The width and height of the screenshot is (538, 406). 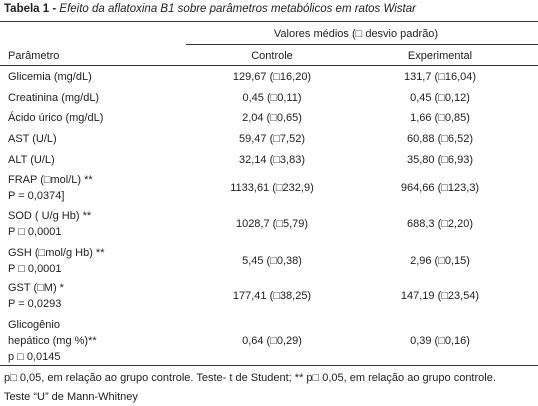 What do you see at coordinates (272, 341) in the screenshot?
I see `cell-value: 0,64 (□0,29)` at bounding box center [272, 341].